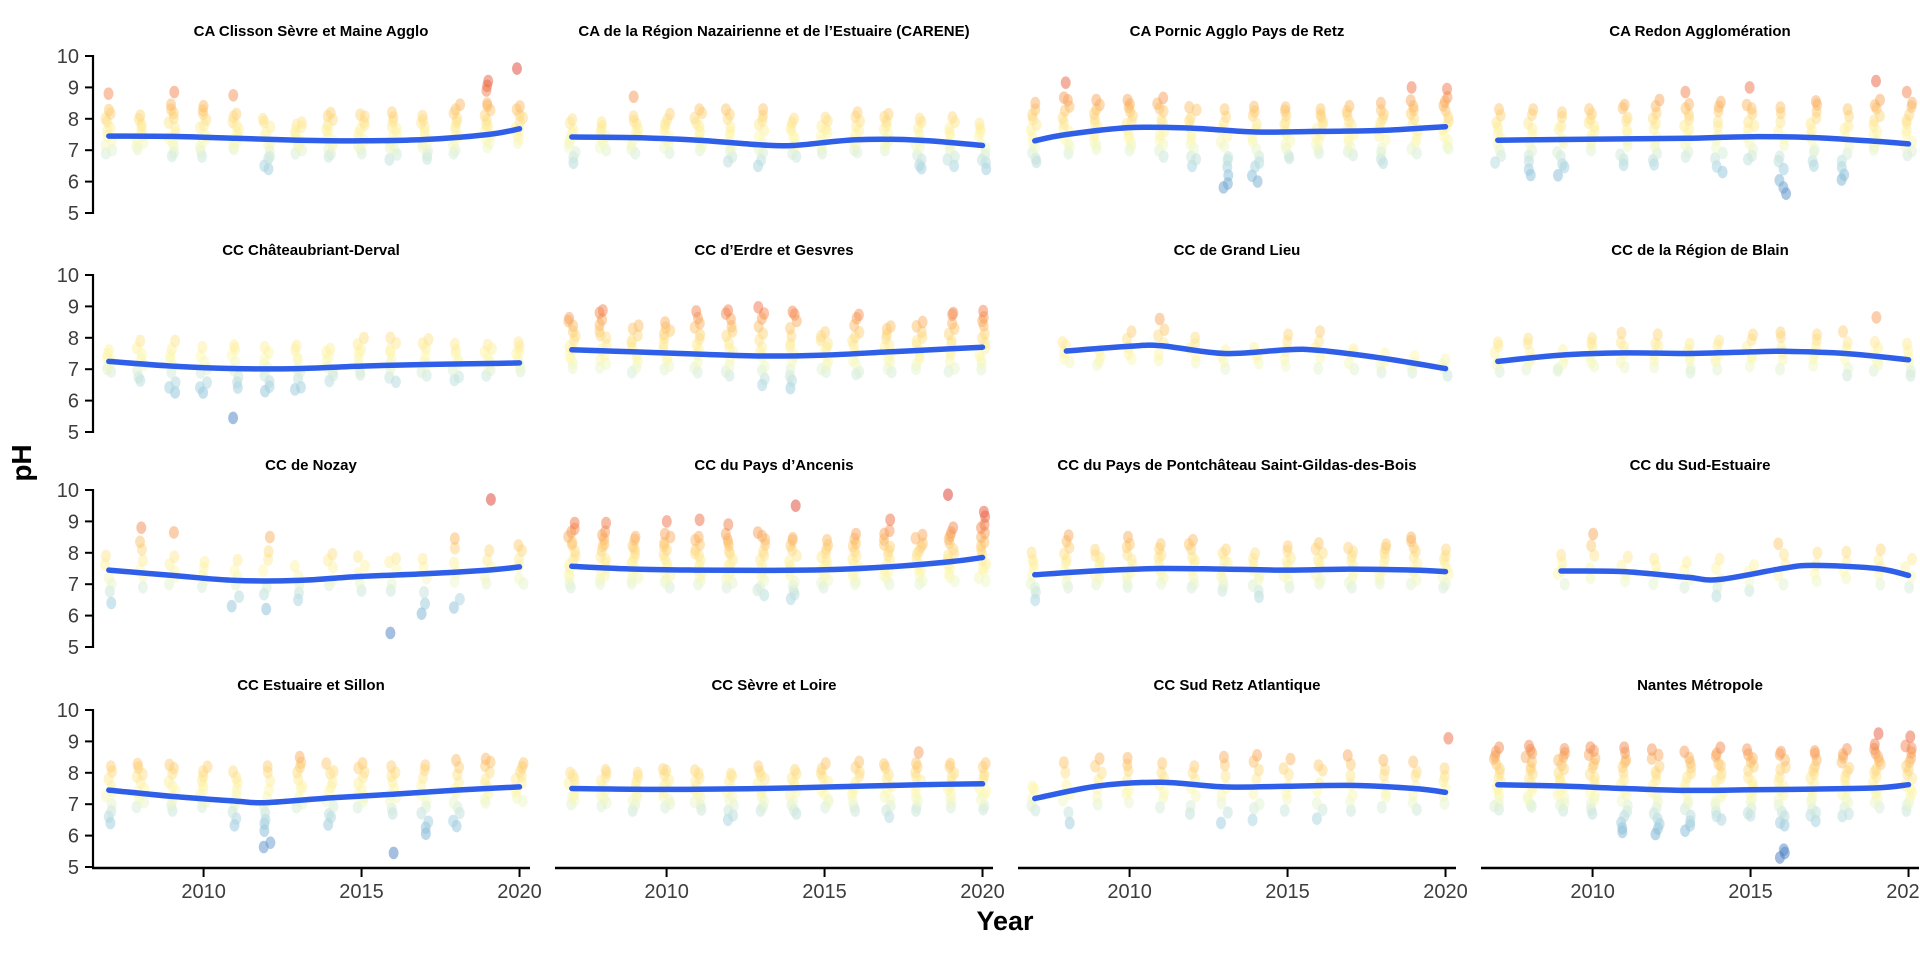 The image size is (1920, 960). What do you see at coordinates (68, 276) in the screenshot?
I see `y-tick-label: 10` at bounding box center [68, 276].